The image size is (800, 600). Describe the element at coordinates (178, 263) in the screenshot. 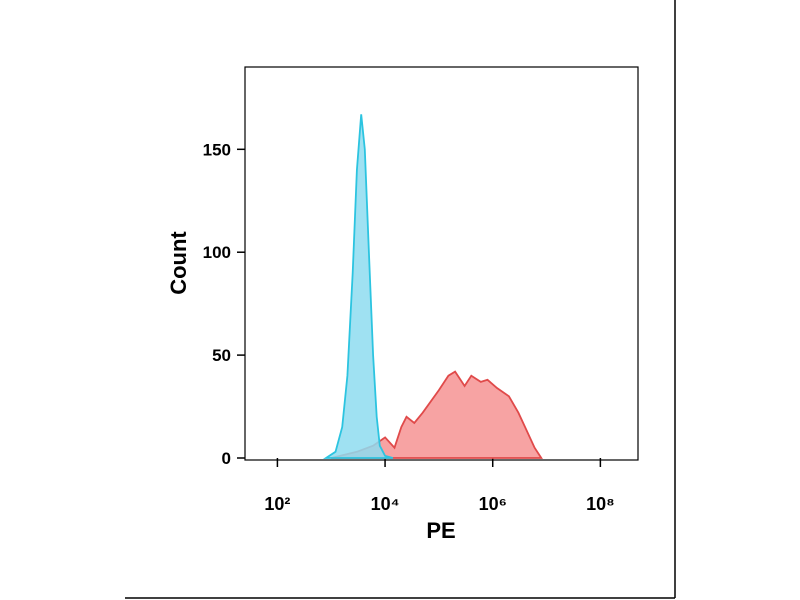

I see `y-axis-label: Count` at that location.